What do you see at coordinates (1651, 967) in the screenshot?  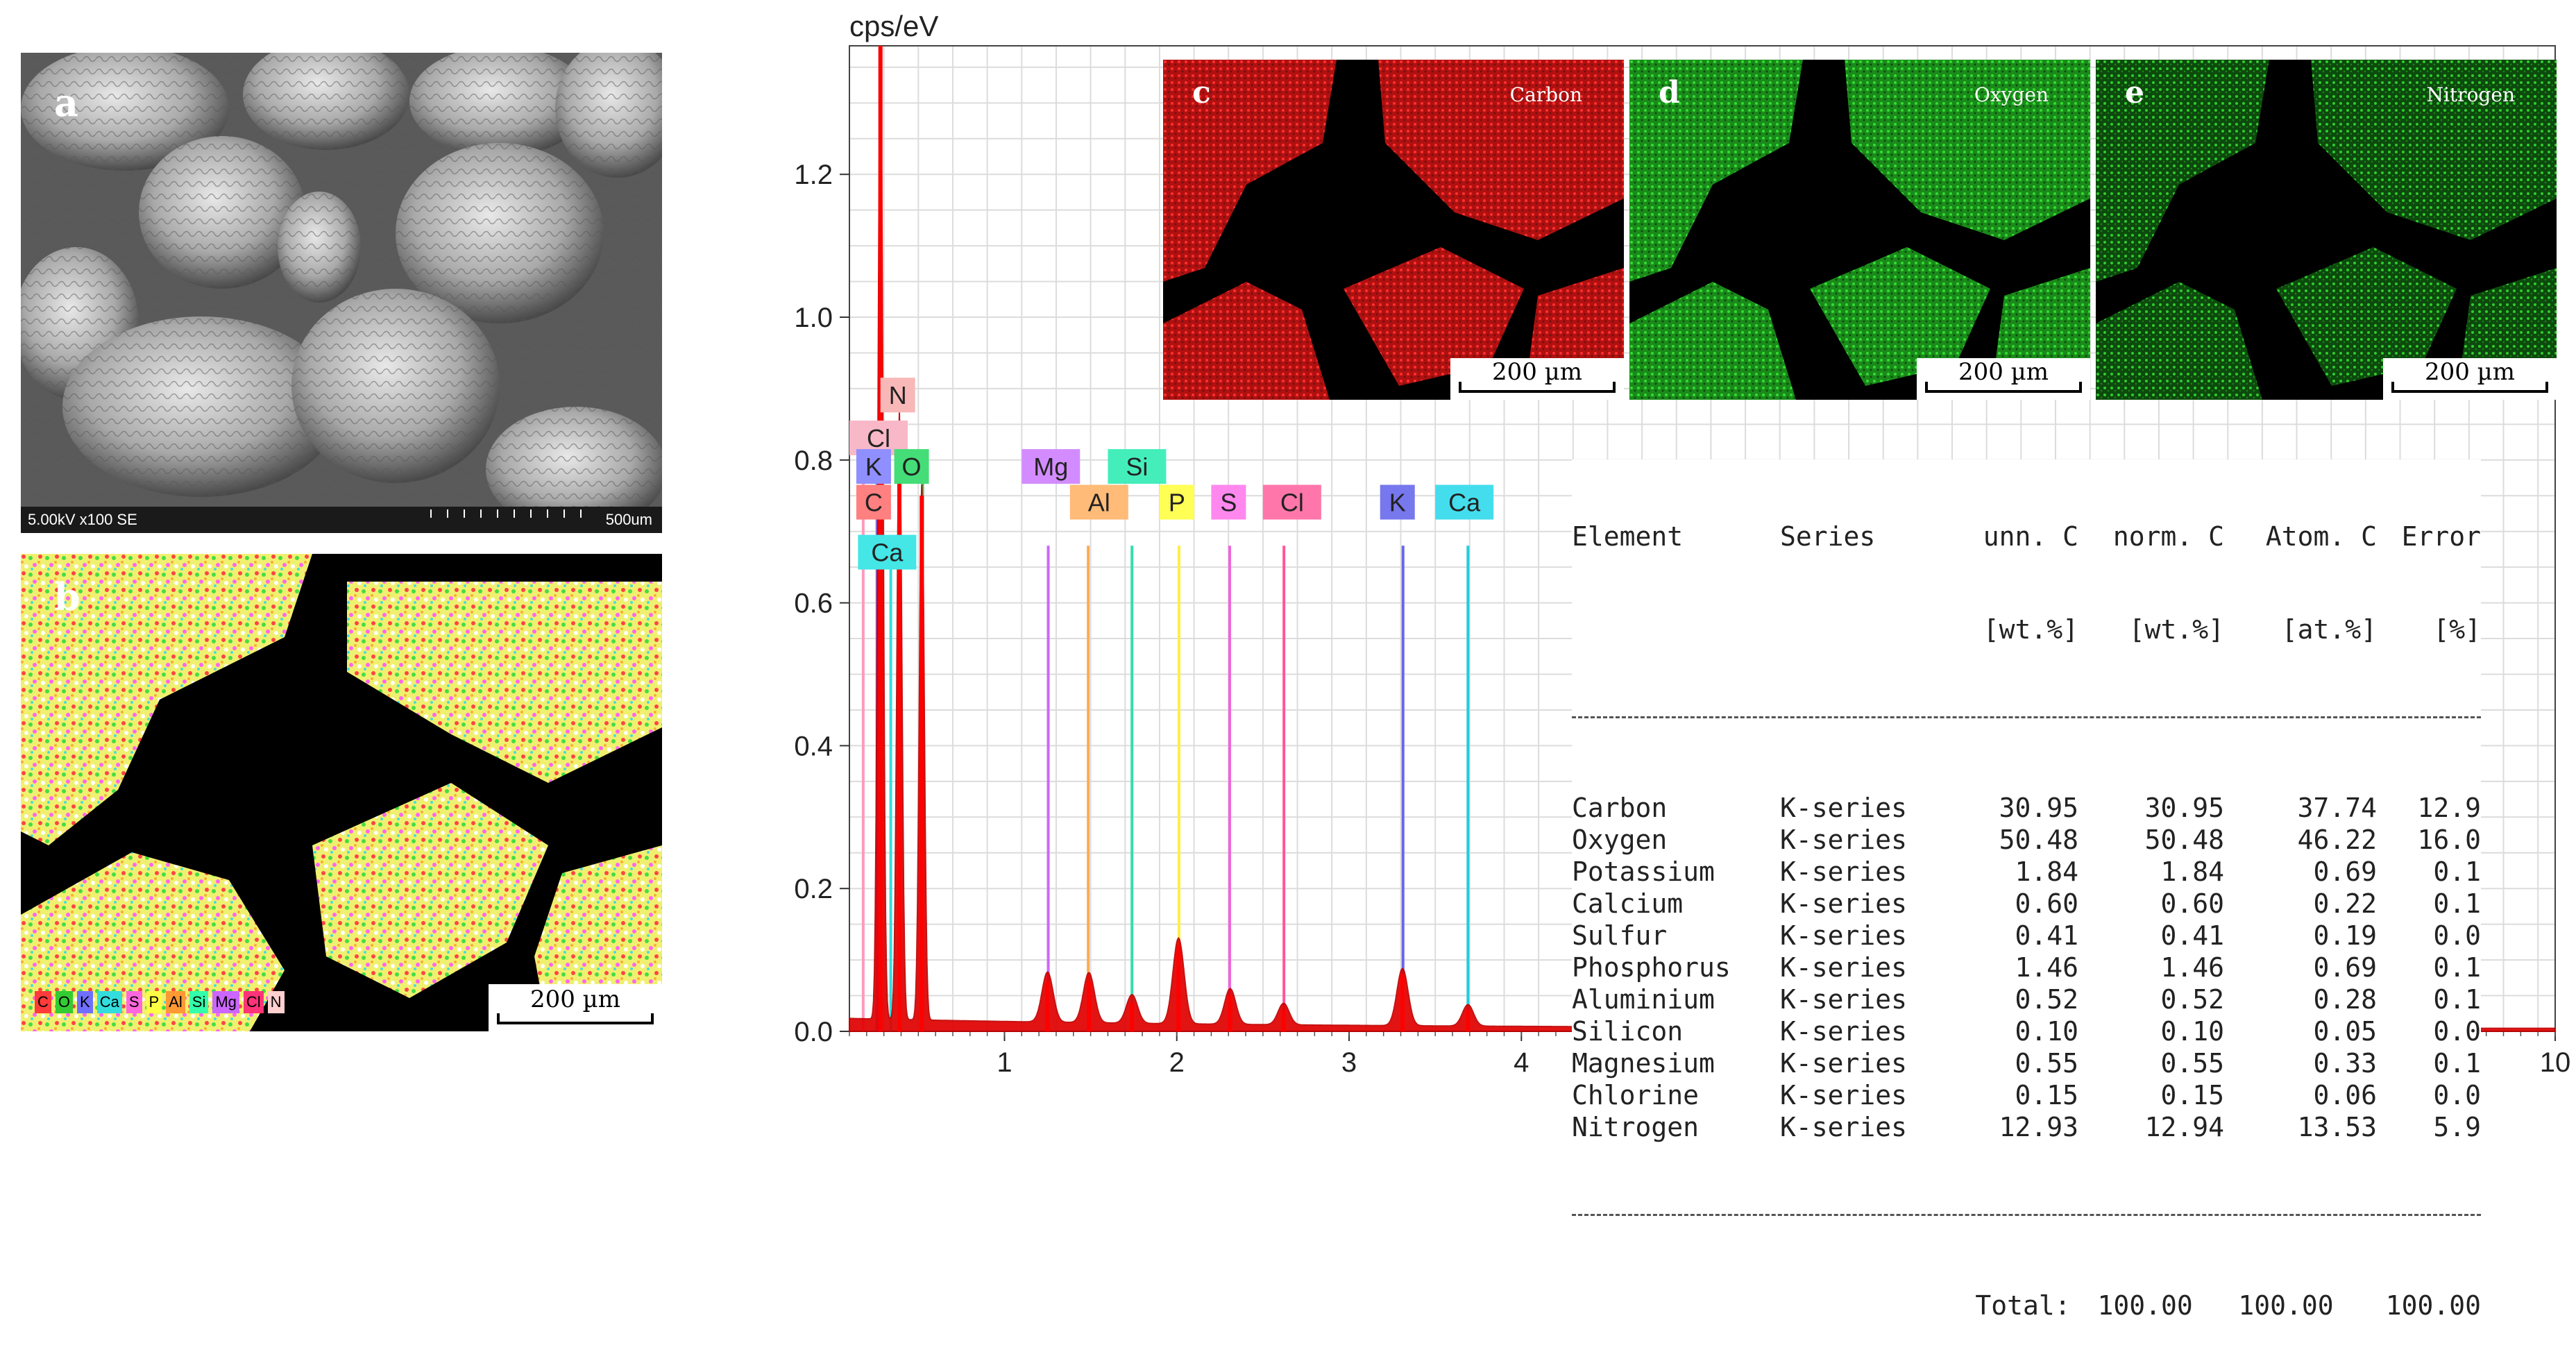 I see `table-cell: Phosphorus` at bounding box center [1651, 967].